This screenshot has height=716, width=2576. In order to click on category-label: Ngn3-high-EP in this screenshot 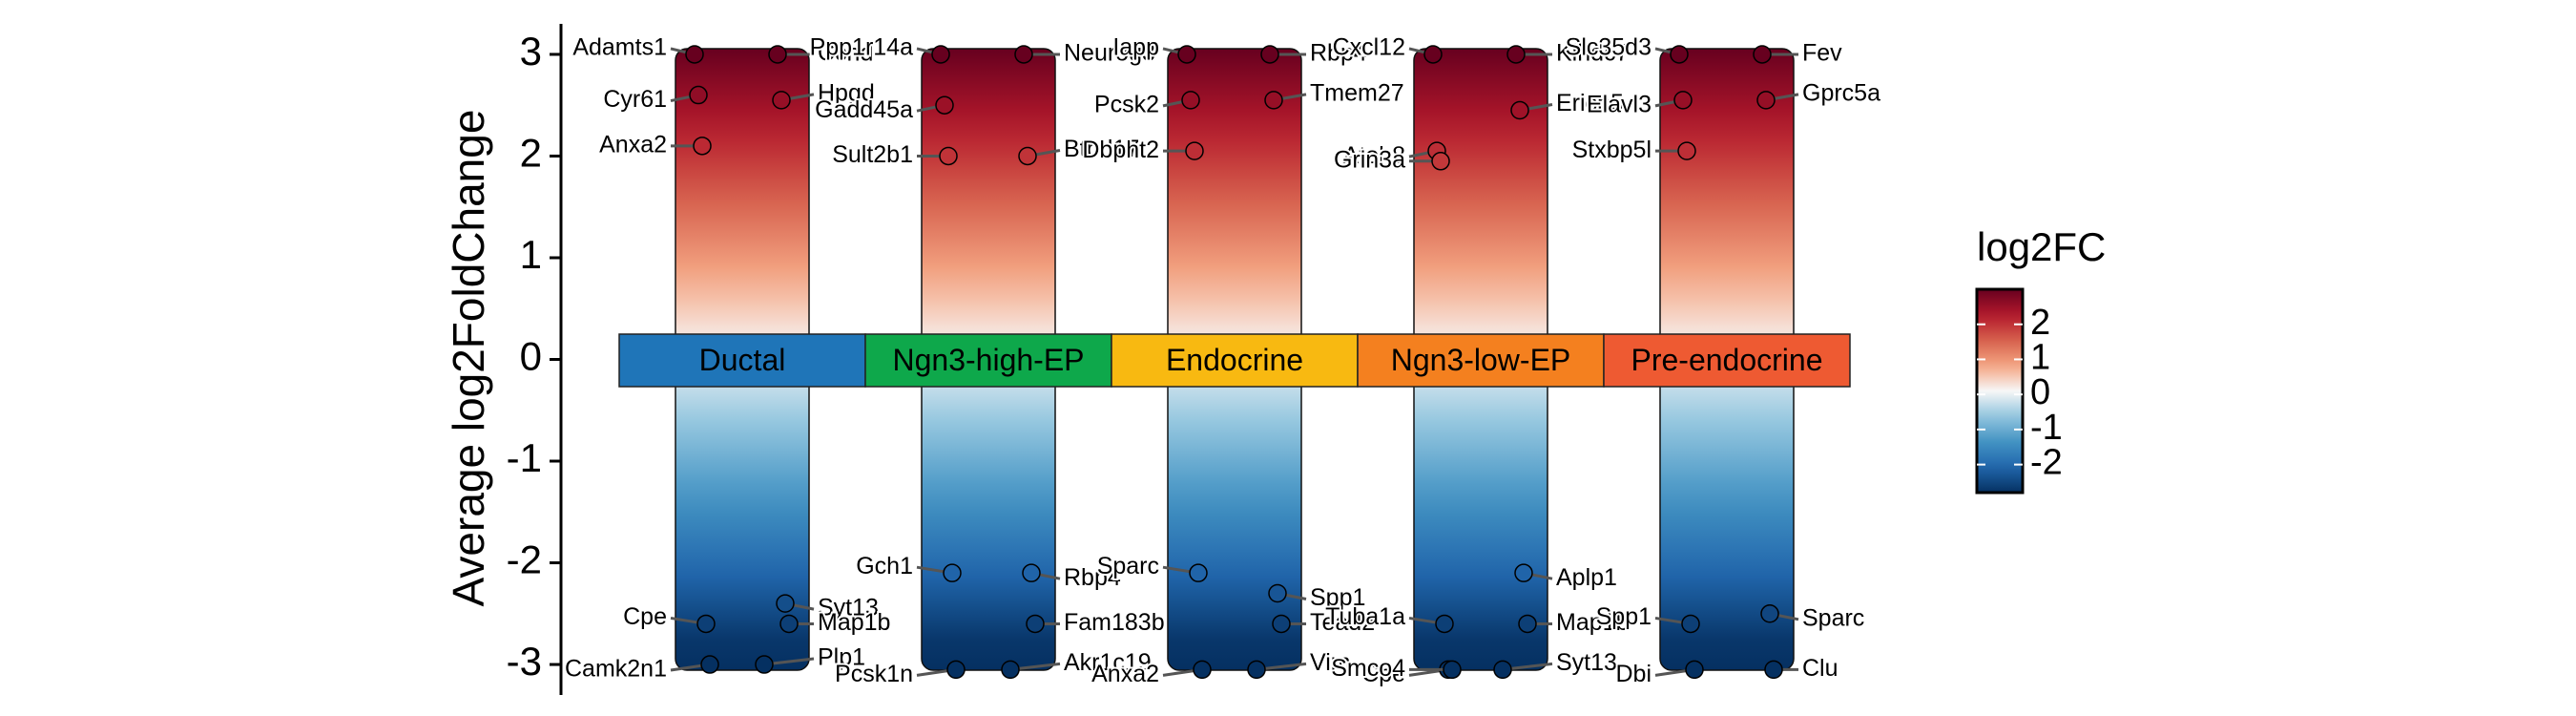, I will do `click(989, 360)`.